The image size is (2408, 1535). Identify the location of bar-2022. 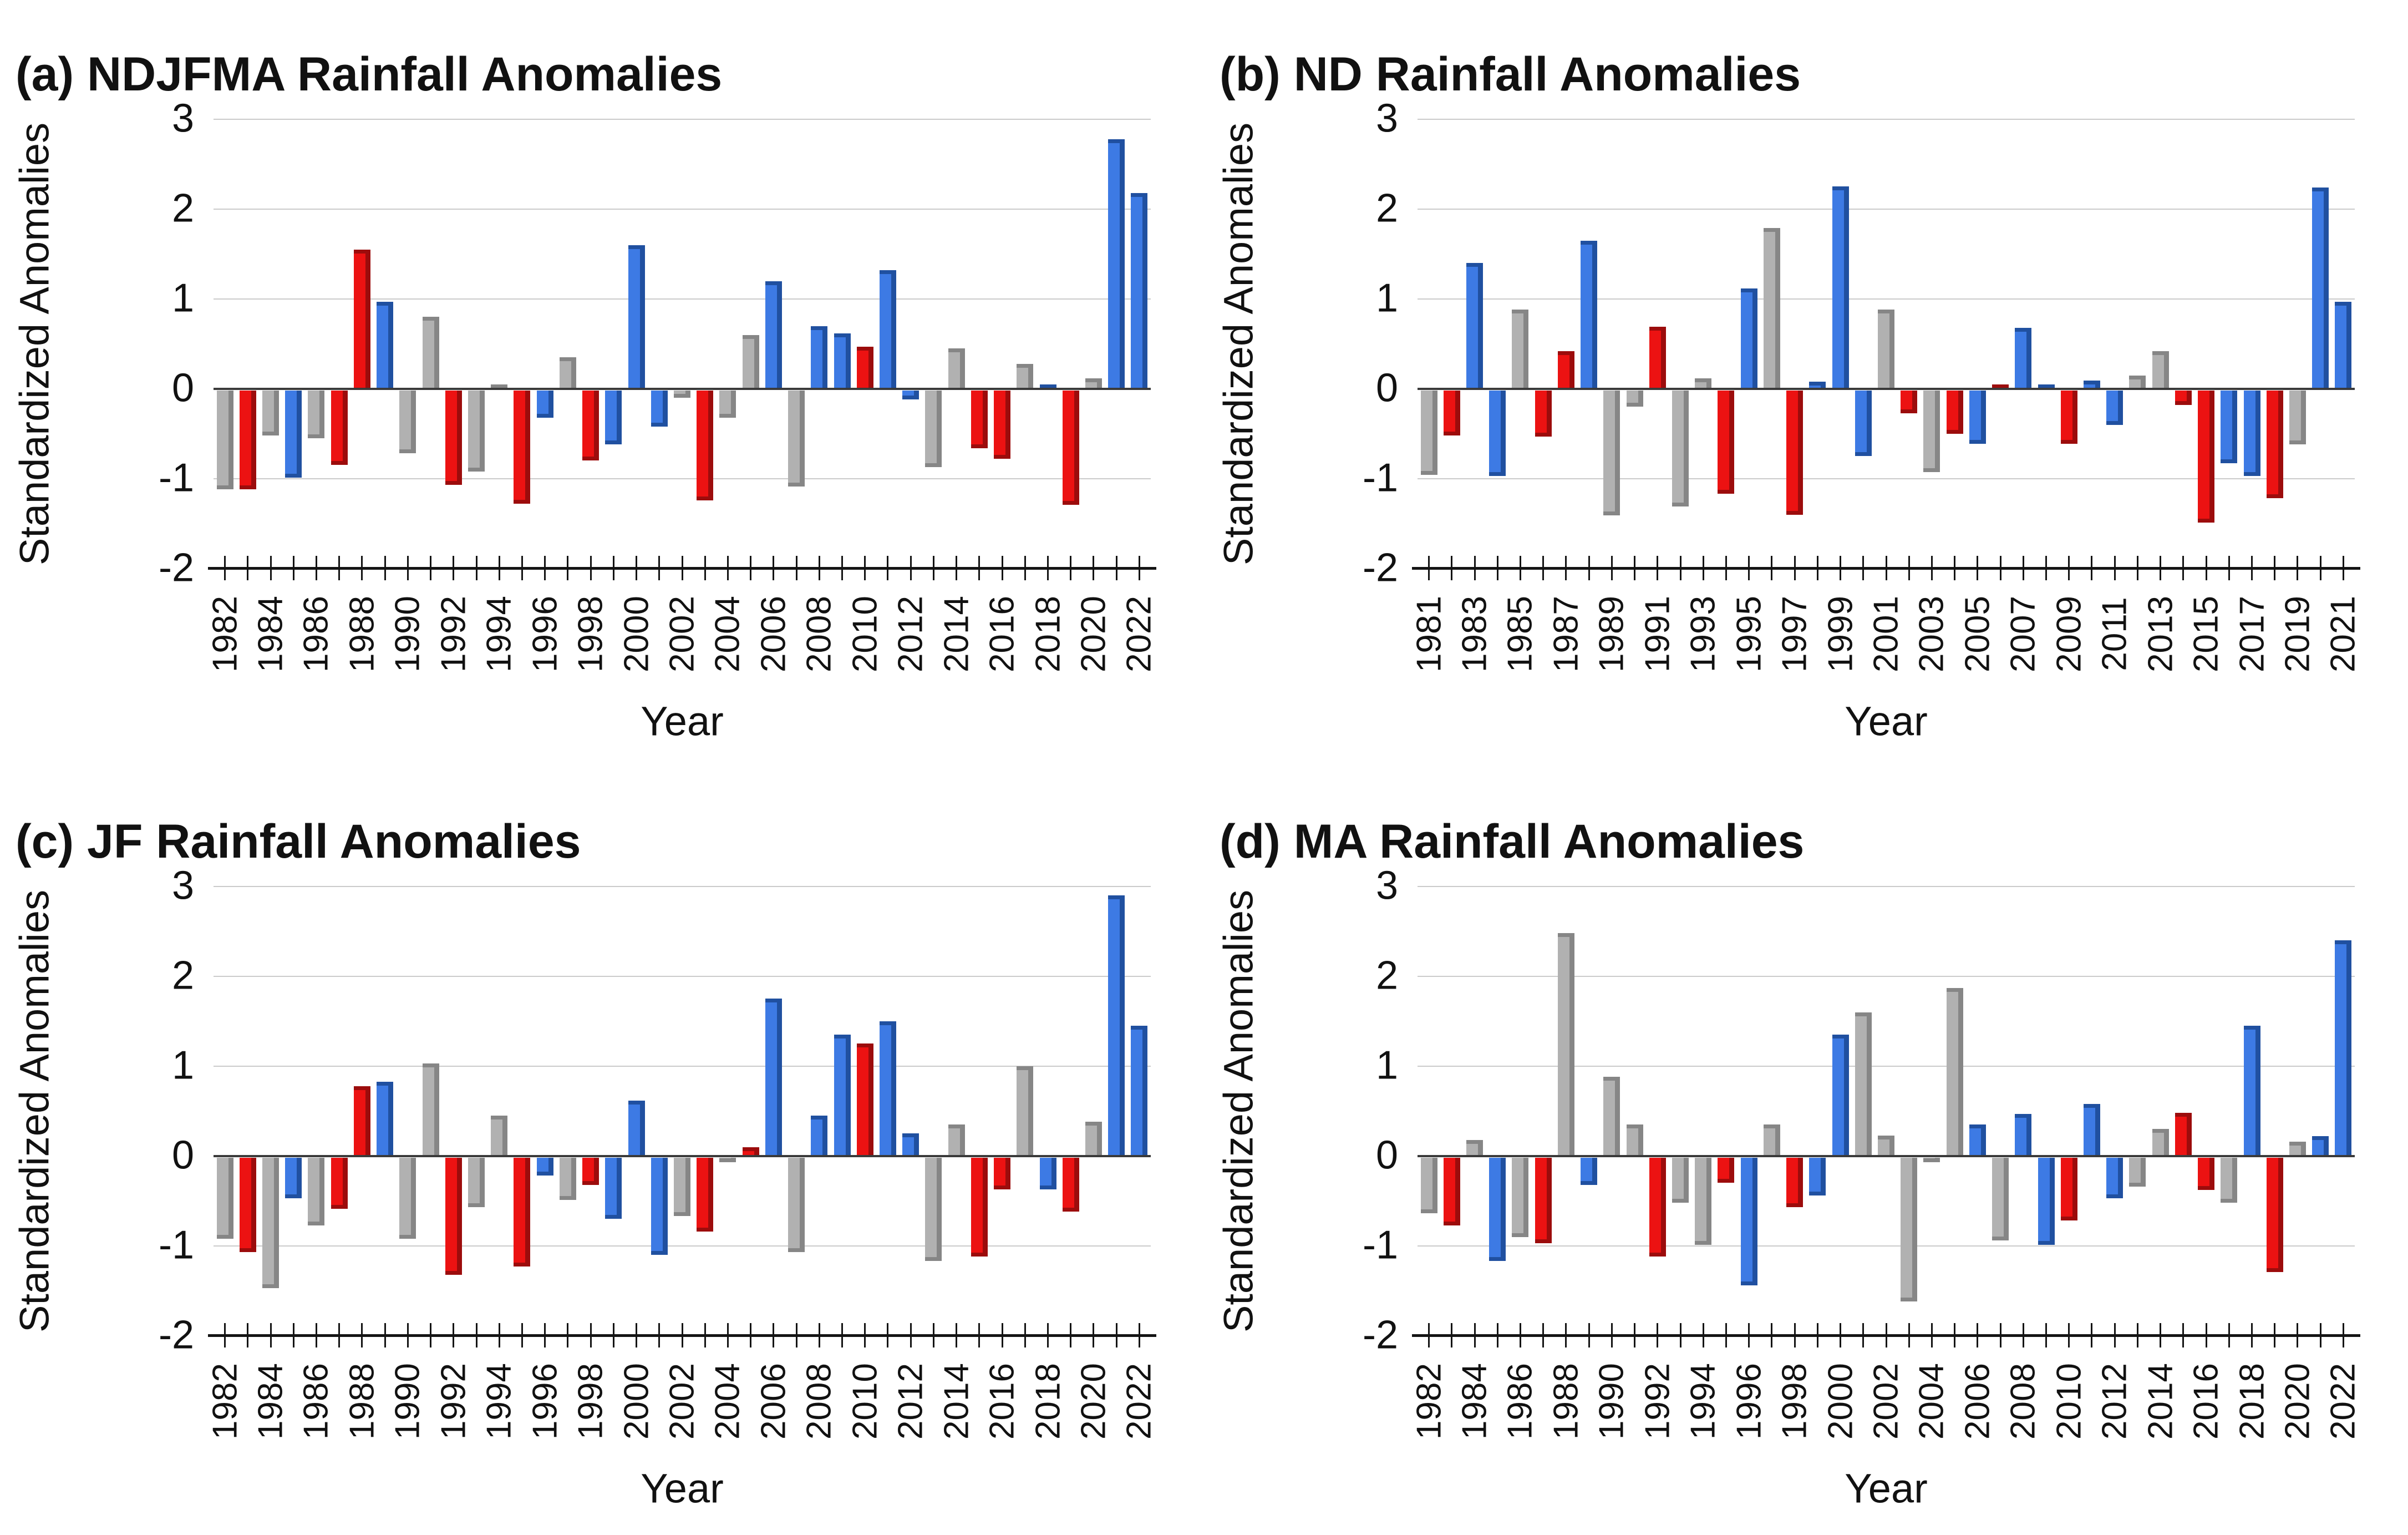
(2343, 1048).